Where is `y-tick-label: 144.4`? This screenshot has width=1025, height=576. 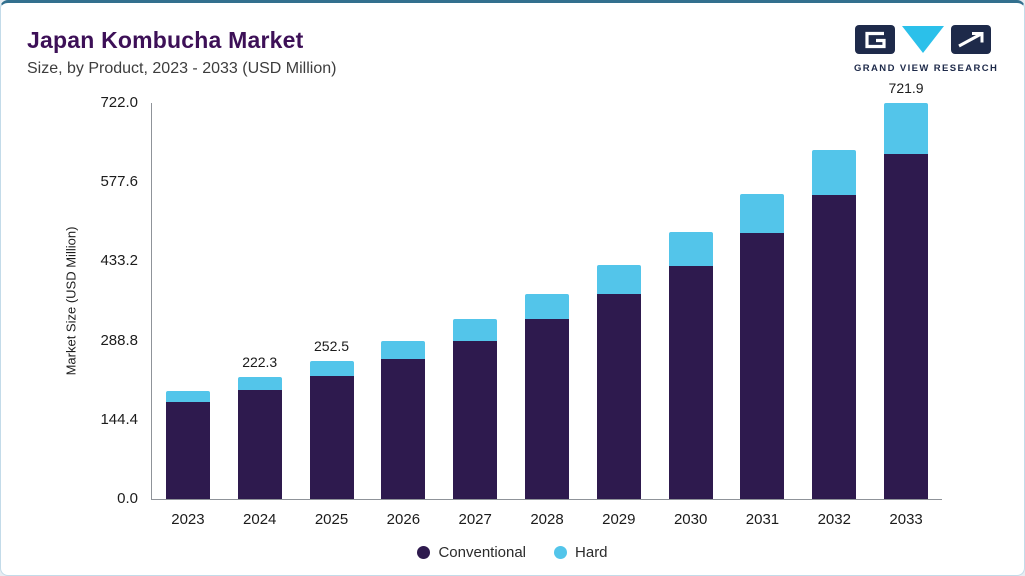
y-tick-label: 144.4 is located at coordinates (119, 419).